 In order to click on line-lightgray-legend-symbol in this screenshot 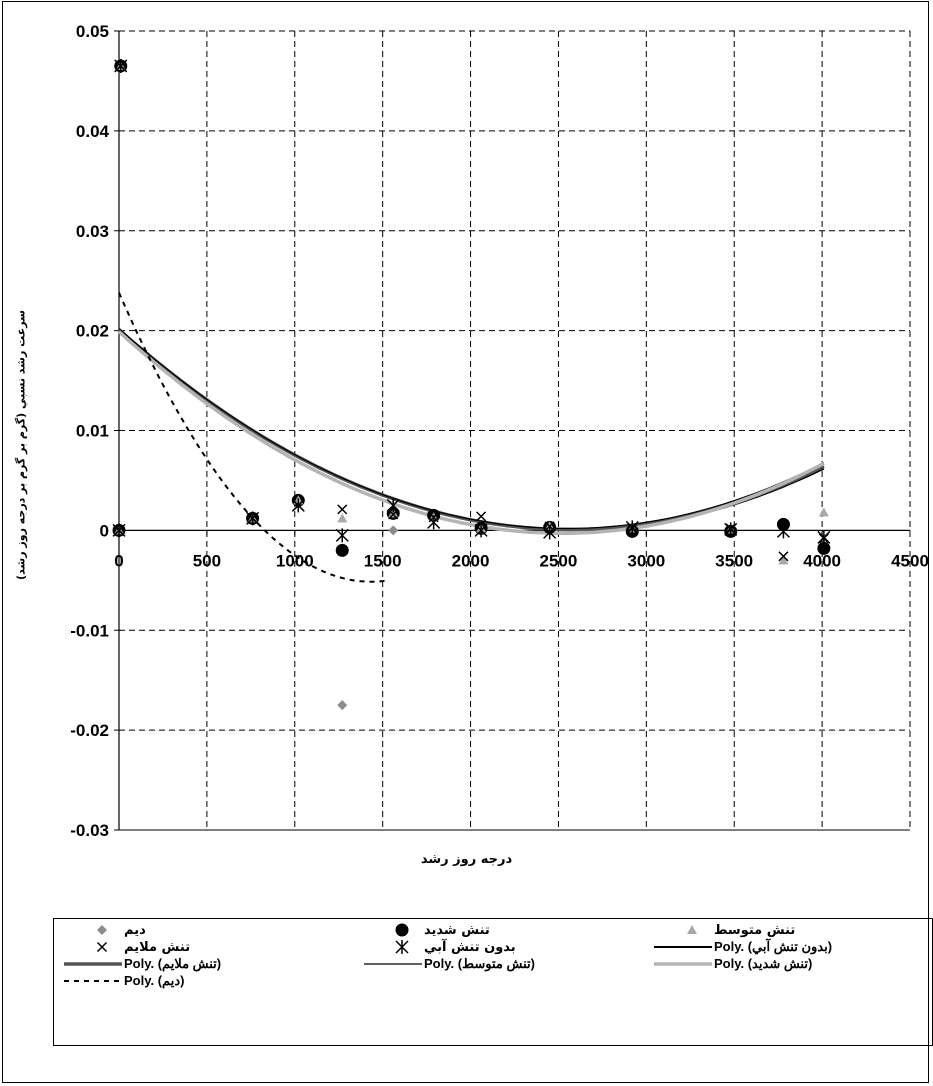, I will do `click(683, 964)`.